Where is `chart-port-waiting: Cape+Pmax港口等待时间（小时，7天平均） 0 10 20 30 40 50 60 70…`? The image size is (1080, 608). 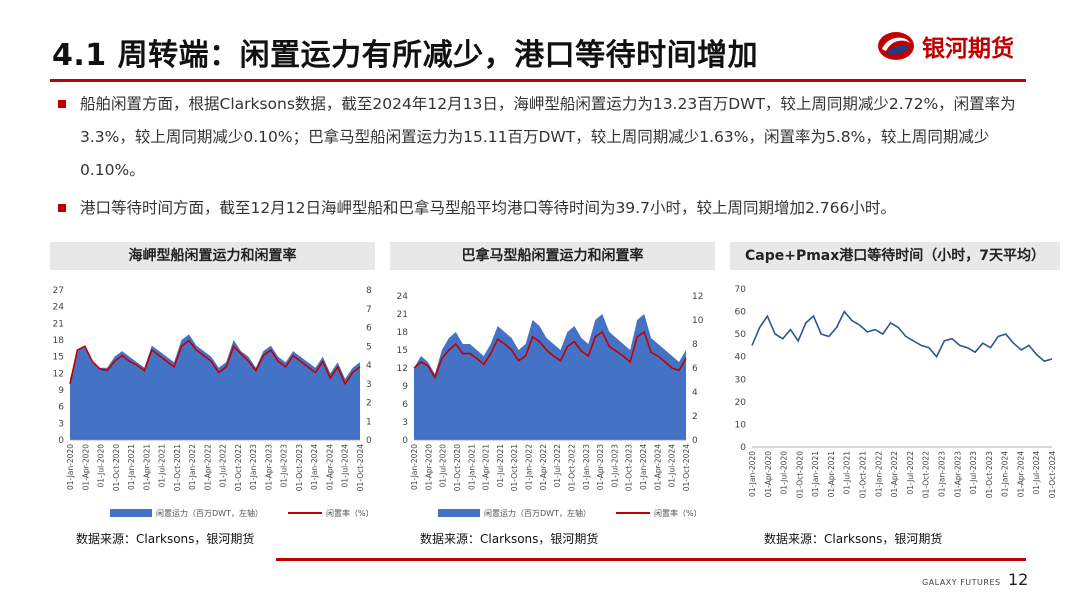
chart-port-waiting: Cape+Pmax港口等待时间（小时，7天平均） 0 10 20 30 40 50 60 70… is located at coordinates (895, 384).